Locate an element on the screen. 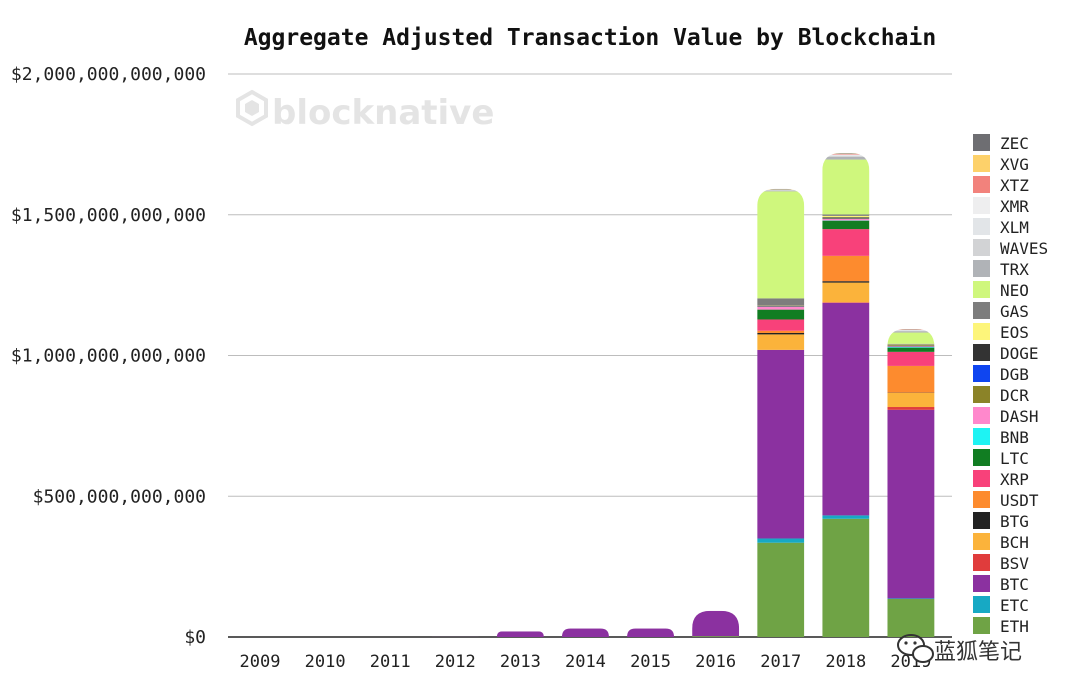  bar-btc-2019 is located at coordinates (911, 504).